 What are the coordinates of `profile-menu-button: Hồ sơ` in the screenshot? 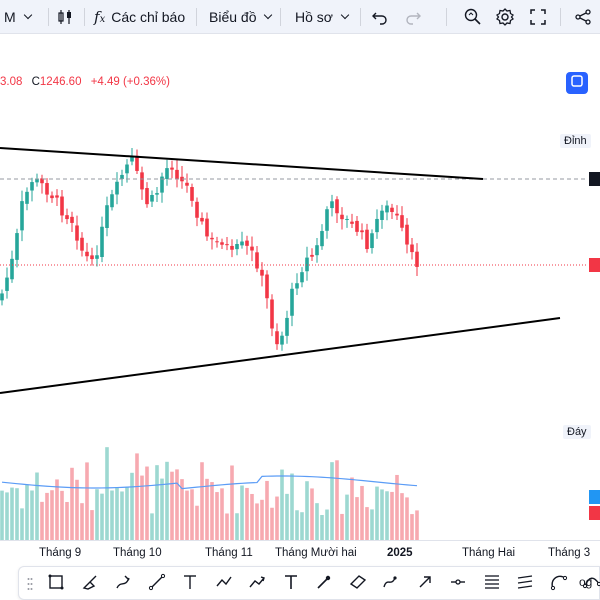 It's located at (322, 17).